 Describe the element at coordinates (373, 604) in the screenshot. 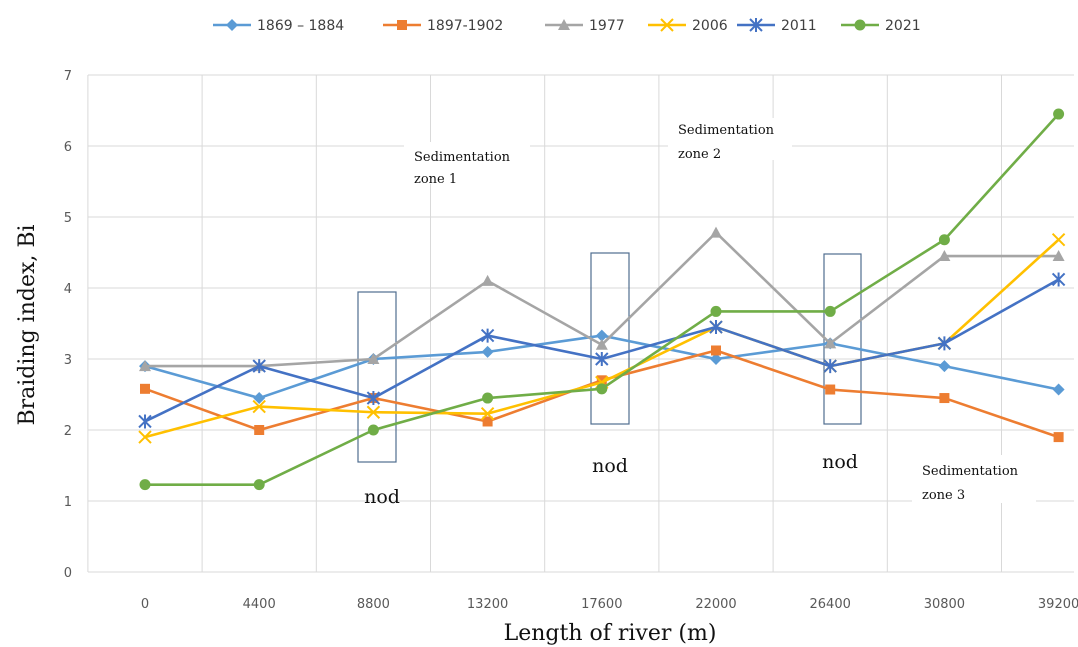

I see `x-tick-label: 8800` at that location.